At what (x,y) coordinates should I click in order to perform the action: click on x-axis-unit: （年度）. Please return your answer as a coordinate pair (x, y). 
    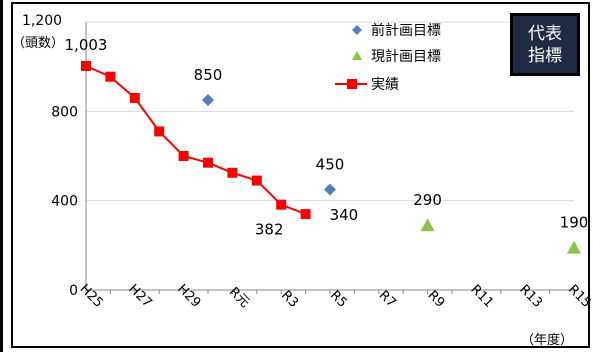
    Looking at the image, I should click on (547, 340).